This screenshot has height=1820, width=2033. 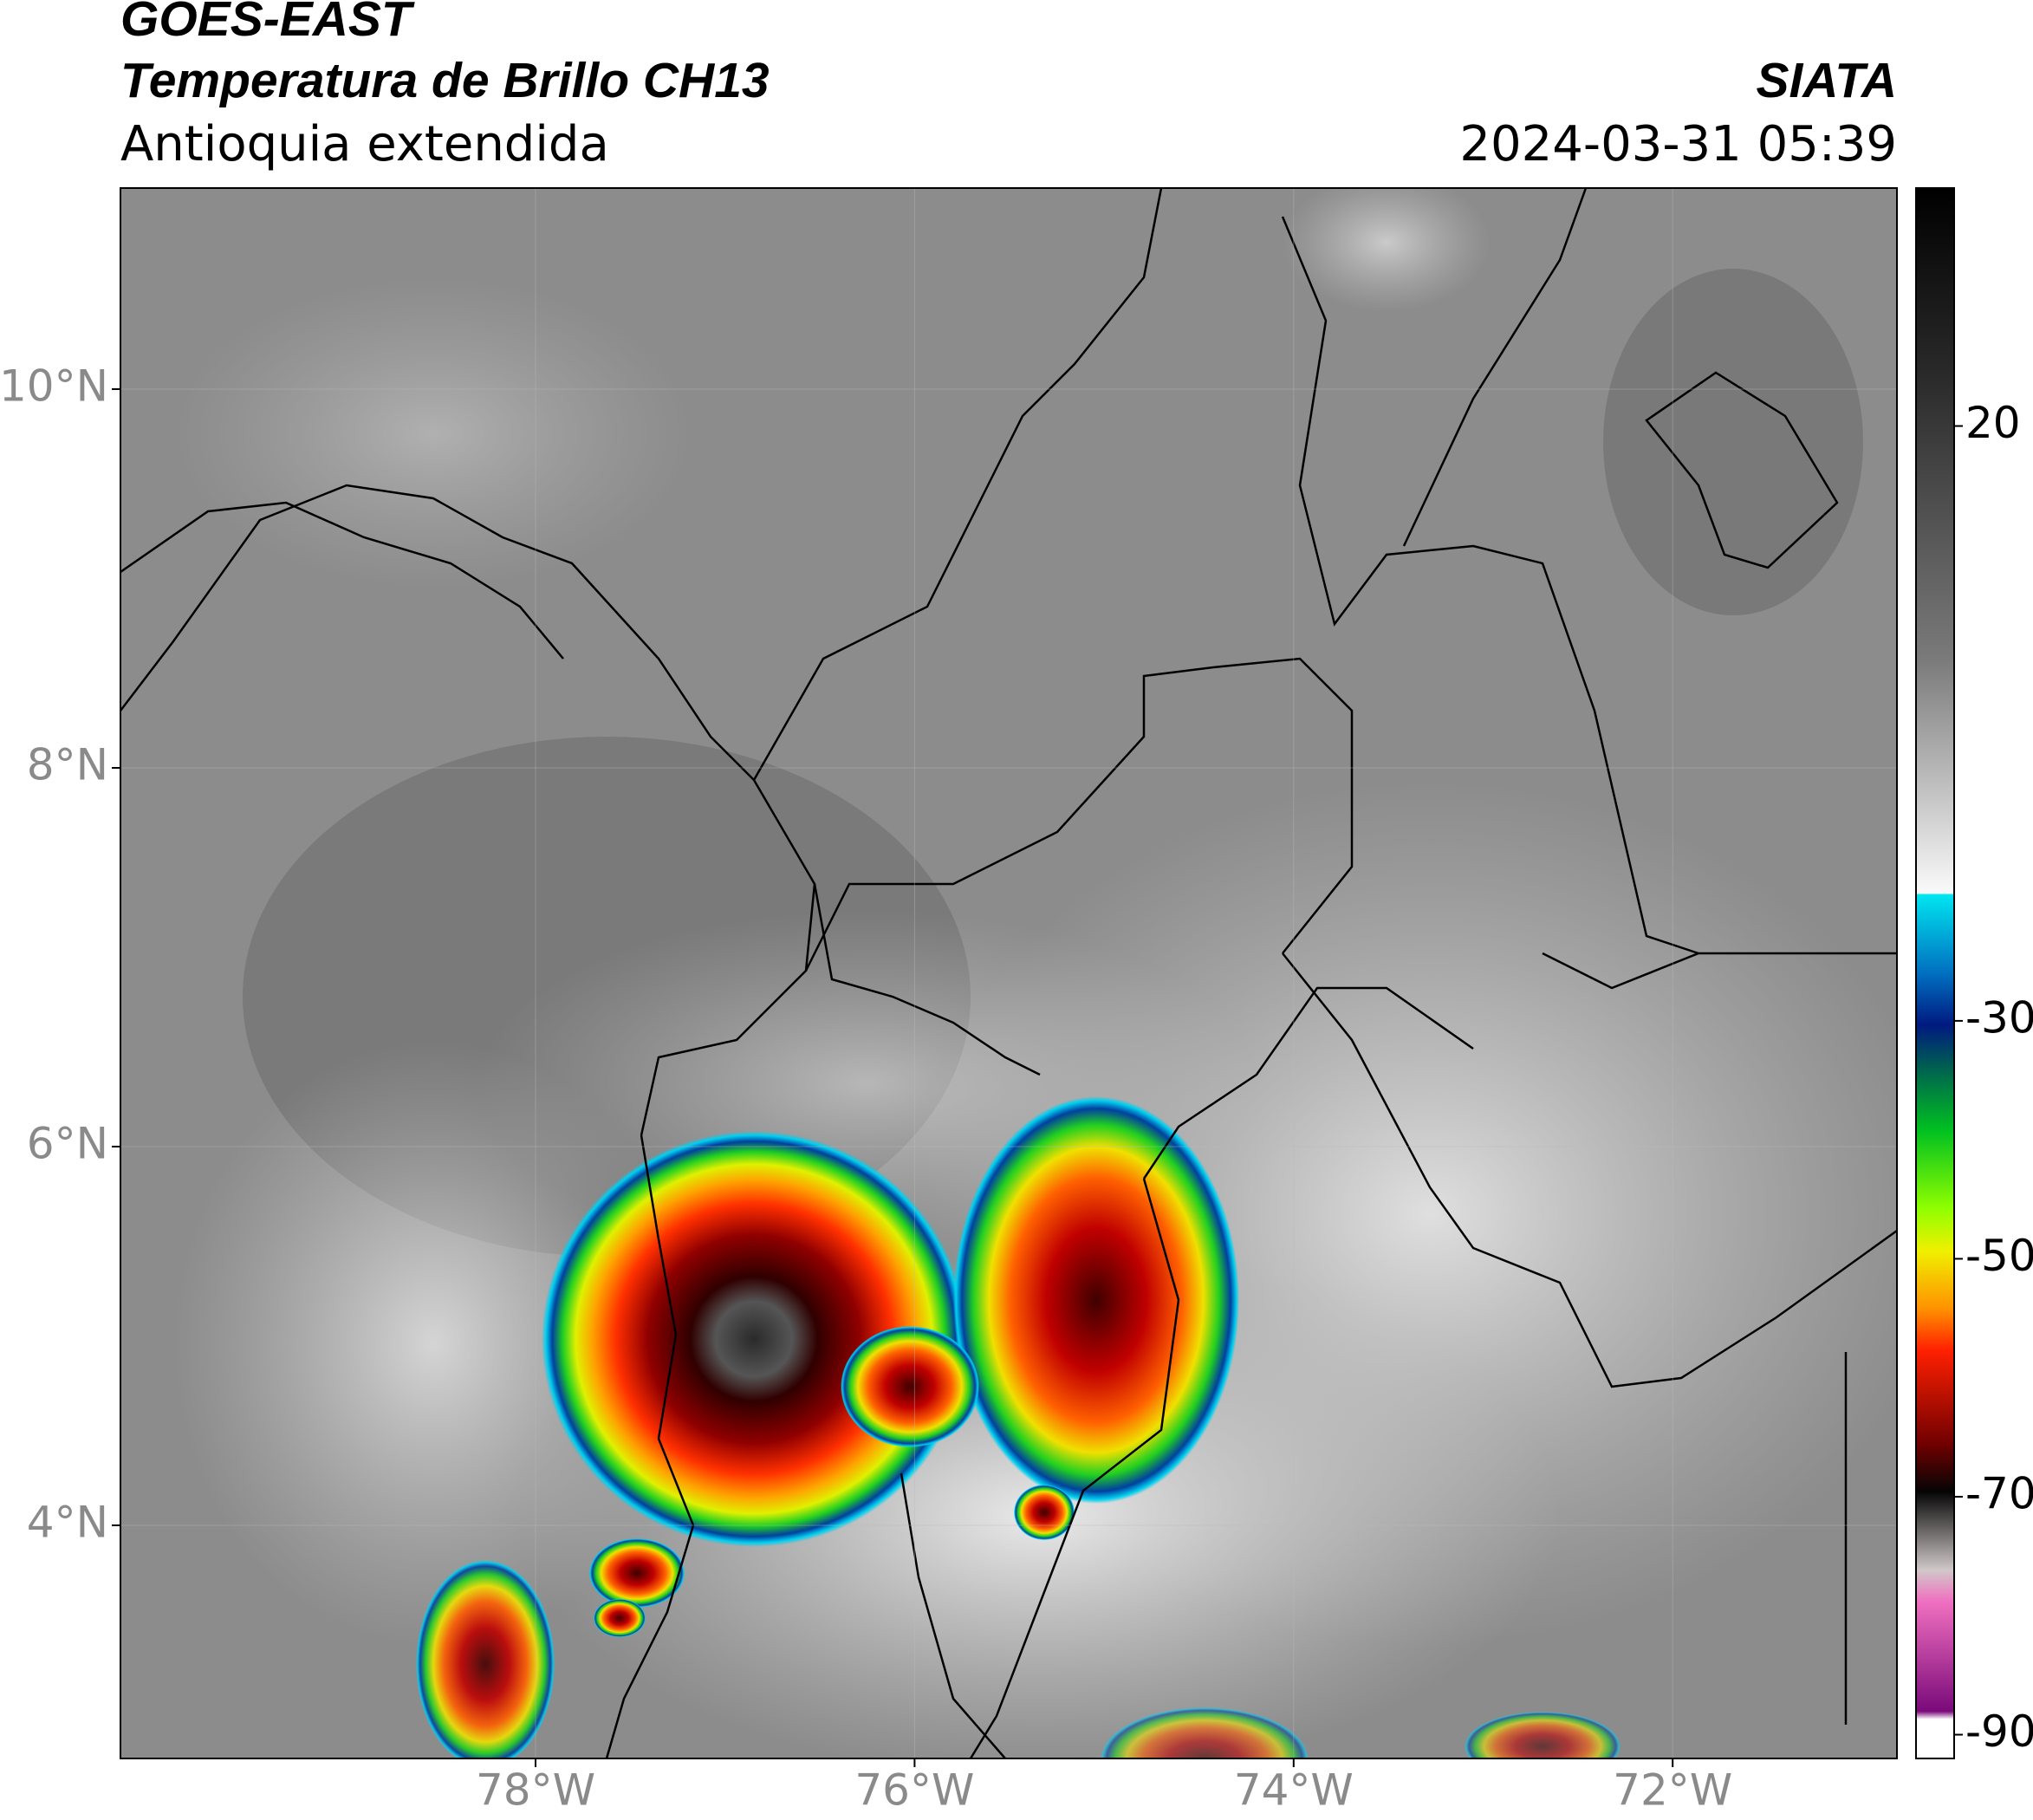 I want to click on lon-tick-label: 72°W, so click(x=1672, y=1790).